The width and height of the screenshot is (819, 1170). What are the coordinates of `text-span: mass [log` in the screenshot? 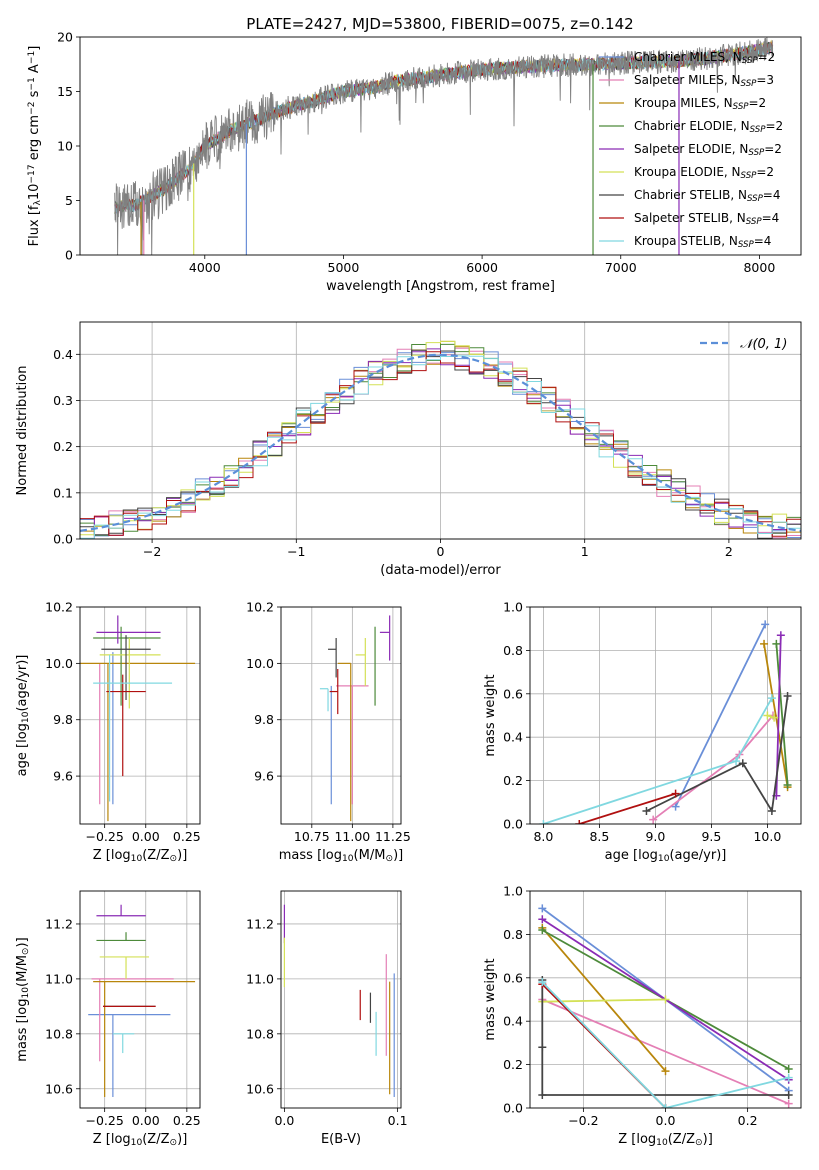 It's located at (22, 1030).